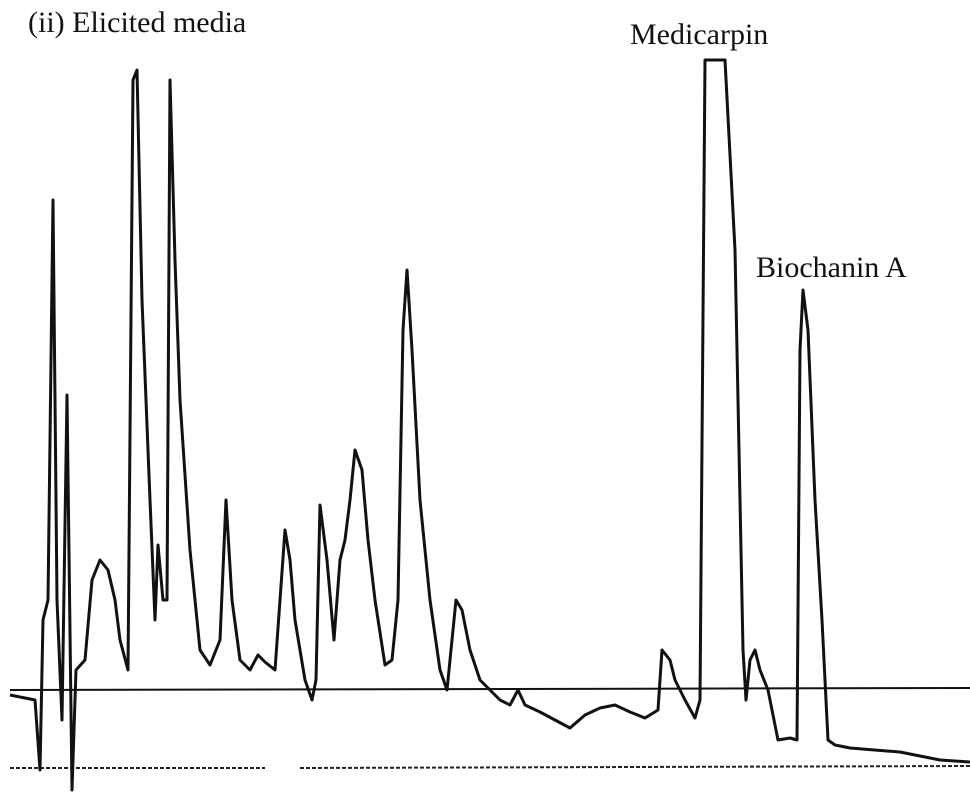 The height and width of the screenshot is (800, 970). Describe the element at coordinates (699, 34) in the screenshot. I see `peak-label: Medicarpin` at that location.